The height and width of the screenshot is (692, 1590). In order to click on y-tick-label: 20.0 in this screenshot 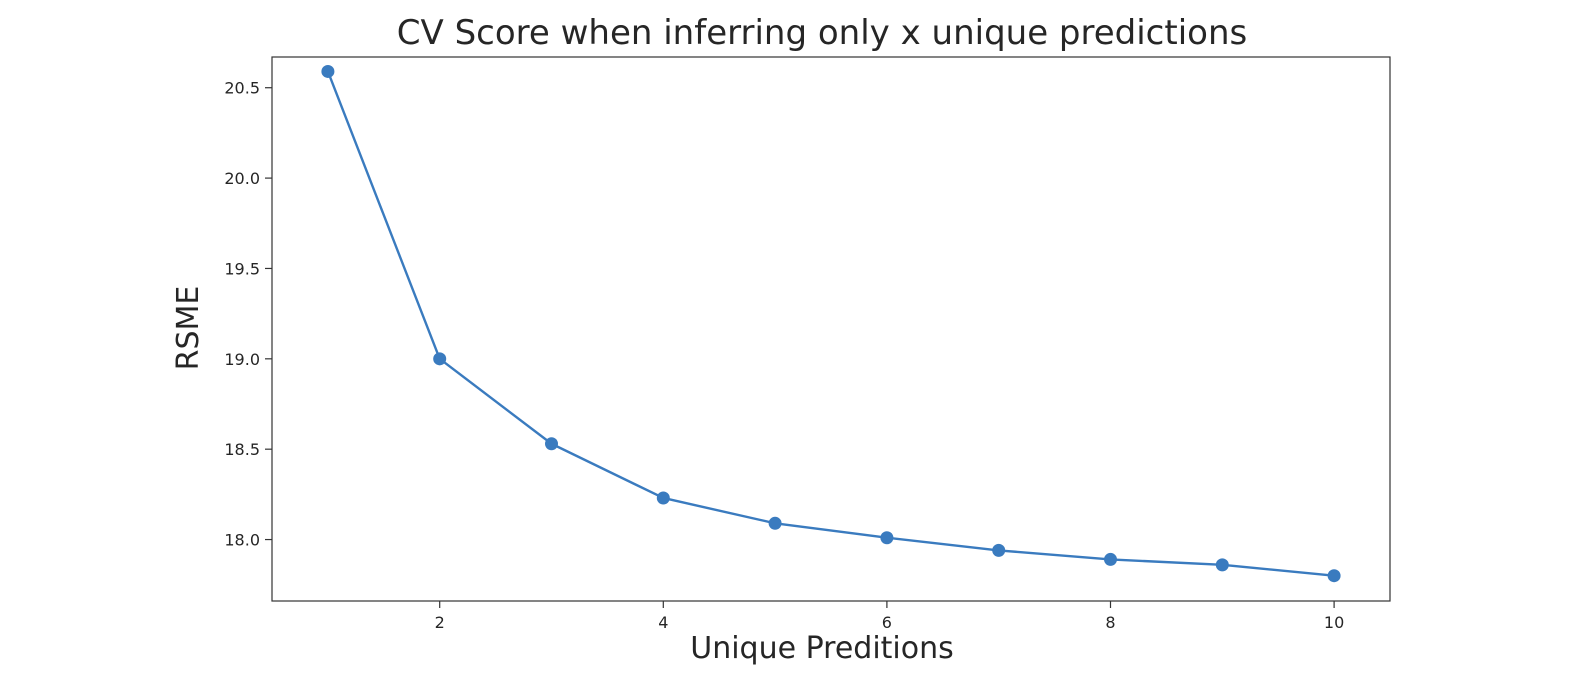, I will do `click(242, 178)`.